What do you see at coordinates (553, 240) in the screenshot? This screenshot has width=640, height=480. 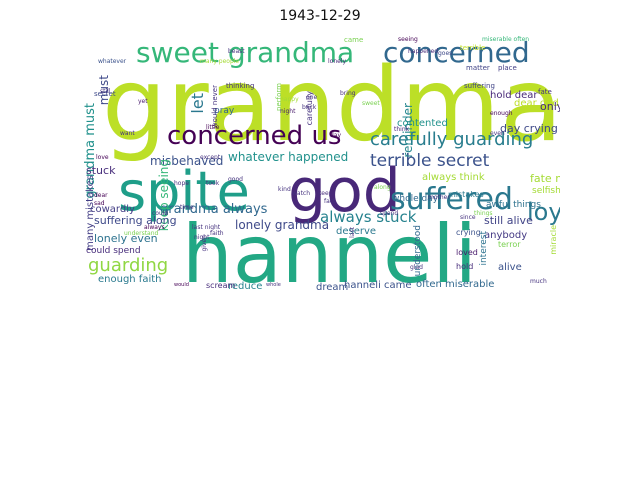 I see `cloud-word: miracle` at bounding box center [553, 240].